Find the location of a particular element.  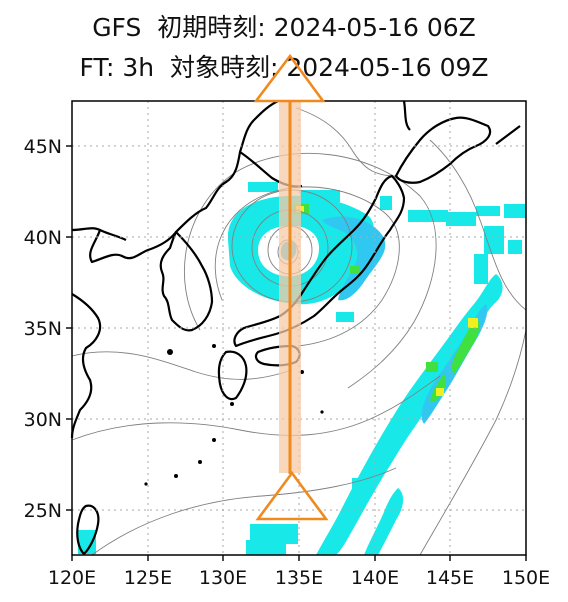

coastline-shandong is located at coordinates (113, 235).